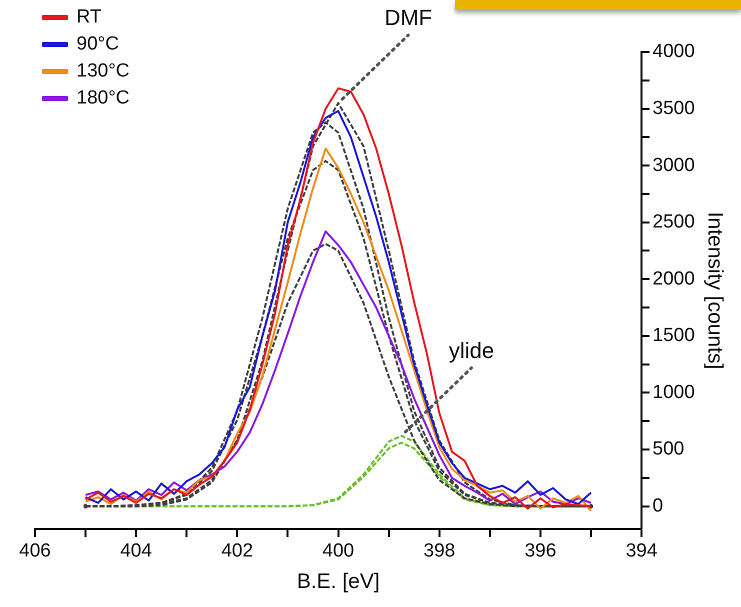 The image size is (741, 607). Describe the element at coordinates (715, 291) in the screenshot. I see `y-axis-title: Intensity [counts]` at that location.